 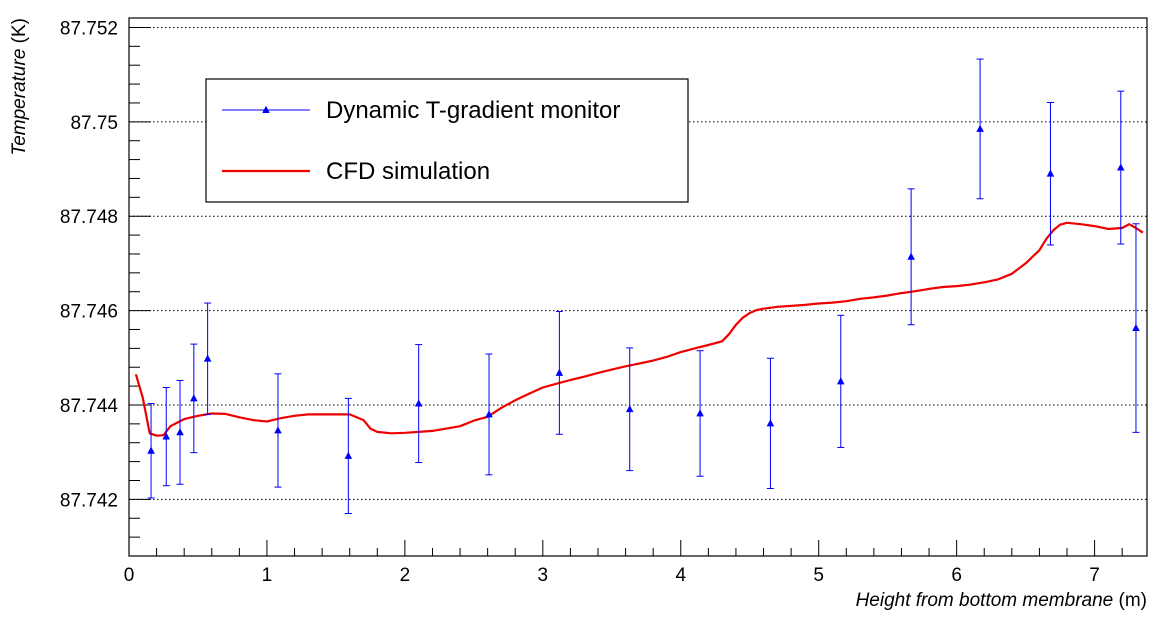 I want to click on x-tick-label: 6, so click(x=956, y=575).